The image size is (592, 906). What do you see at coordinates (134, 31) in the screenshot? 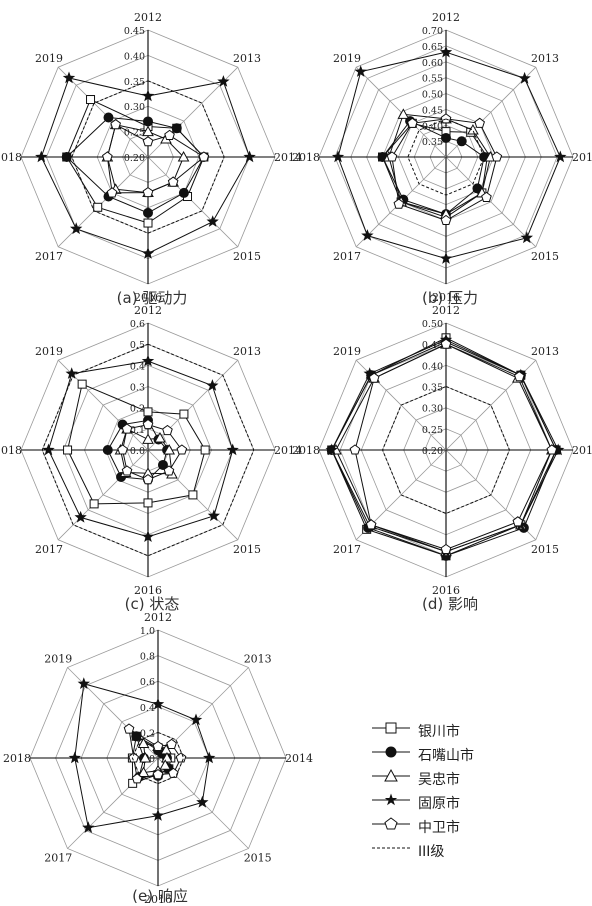
I see `tick-label: 0.45` at bounding box center [134, 31].